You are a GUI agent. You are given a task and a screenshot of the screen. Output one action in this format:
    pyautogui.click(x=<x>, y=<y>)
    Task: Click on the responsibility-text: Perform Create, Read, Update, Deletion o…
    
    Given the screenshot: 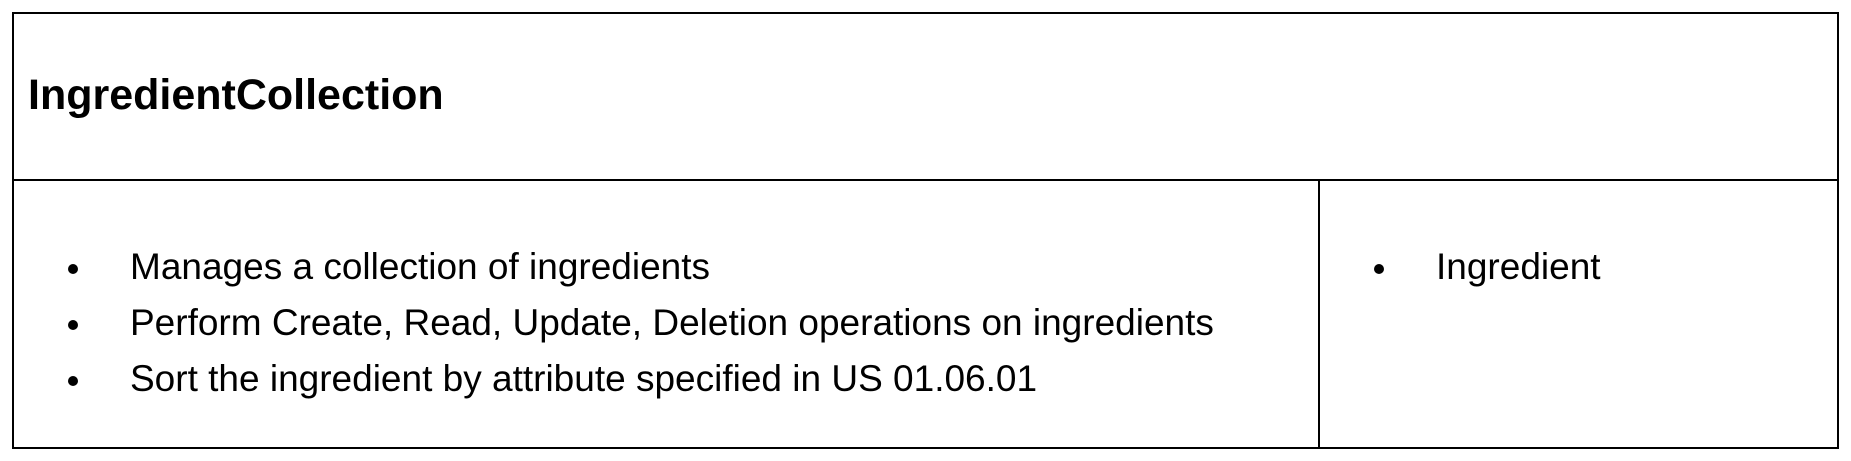 What is the action you would take?
    pyautogui.click(x=672, y=322)
    